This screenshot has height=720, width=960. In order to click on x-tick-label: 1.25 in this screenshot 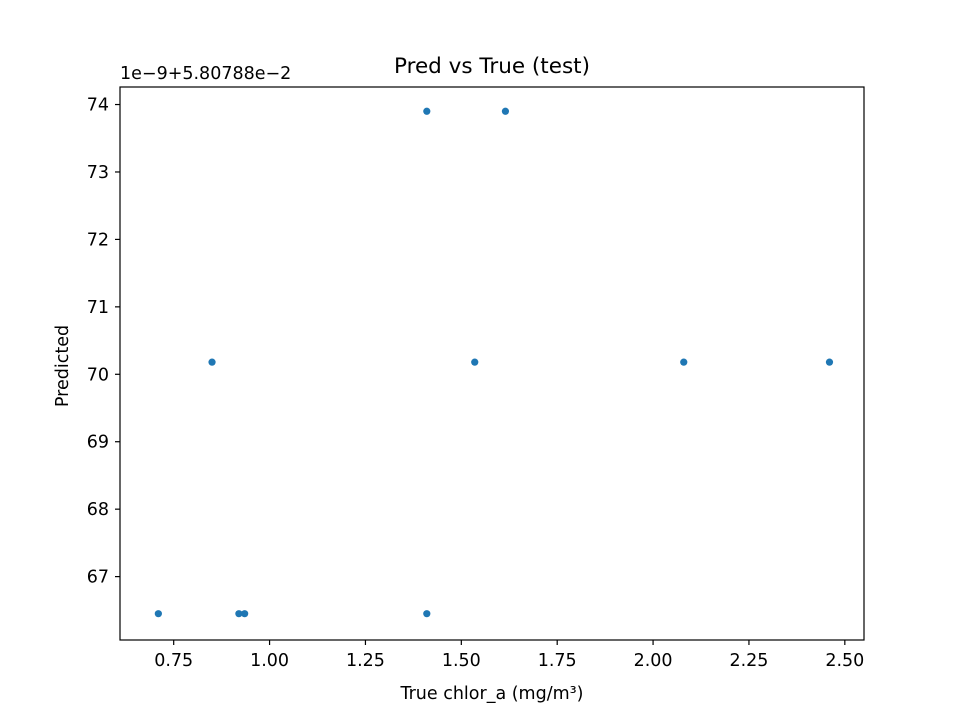, I will do `click(365, 661)`.